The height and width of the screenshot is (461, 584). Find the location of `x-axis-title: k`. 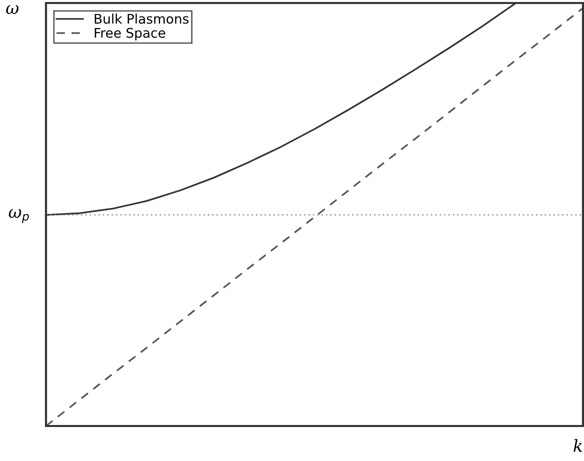

x-axis-title: k is located at coordinates (578, 445).